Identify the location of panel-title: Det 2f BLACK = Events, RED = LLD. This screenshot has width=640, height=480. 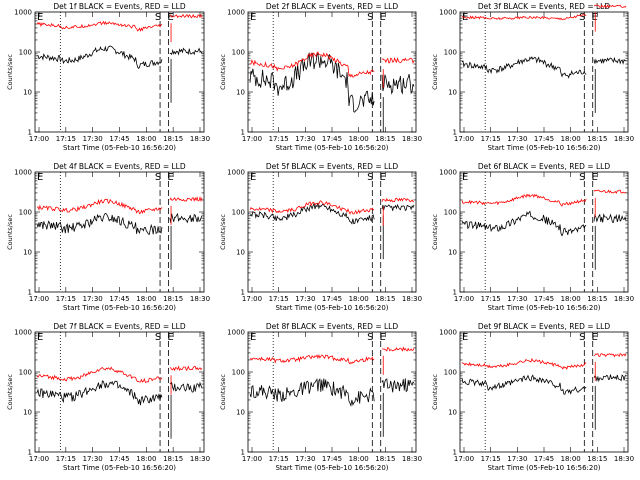
(332, 6).